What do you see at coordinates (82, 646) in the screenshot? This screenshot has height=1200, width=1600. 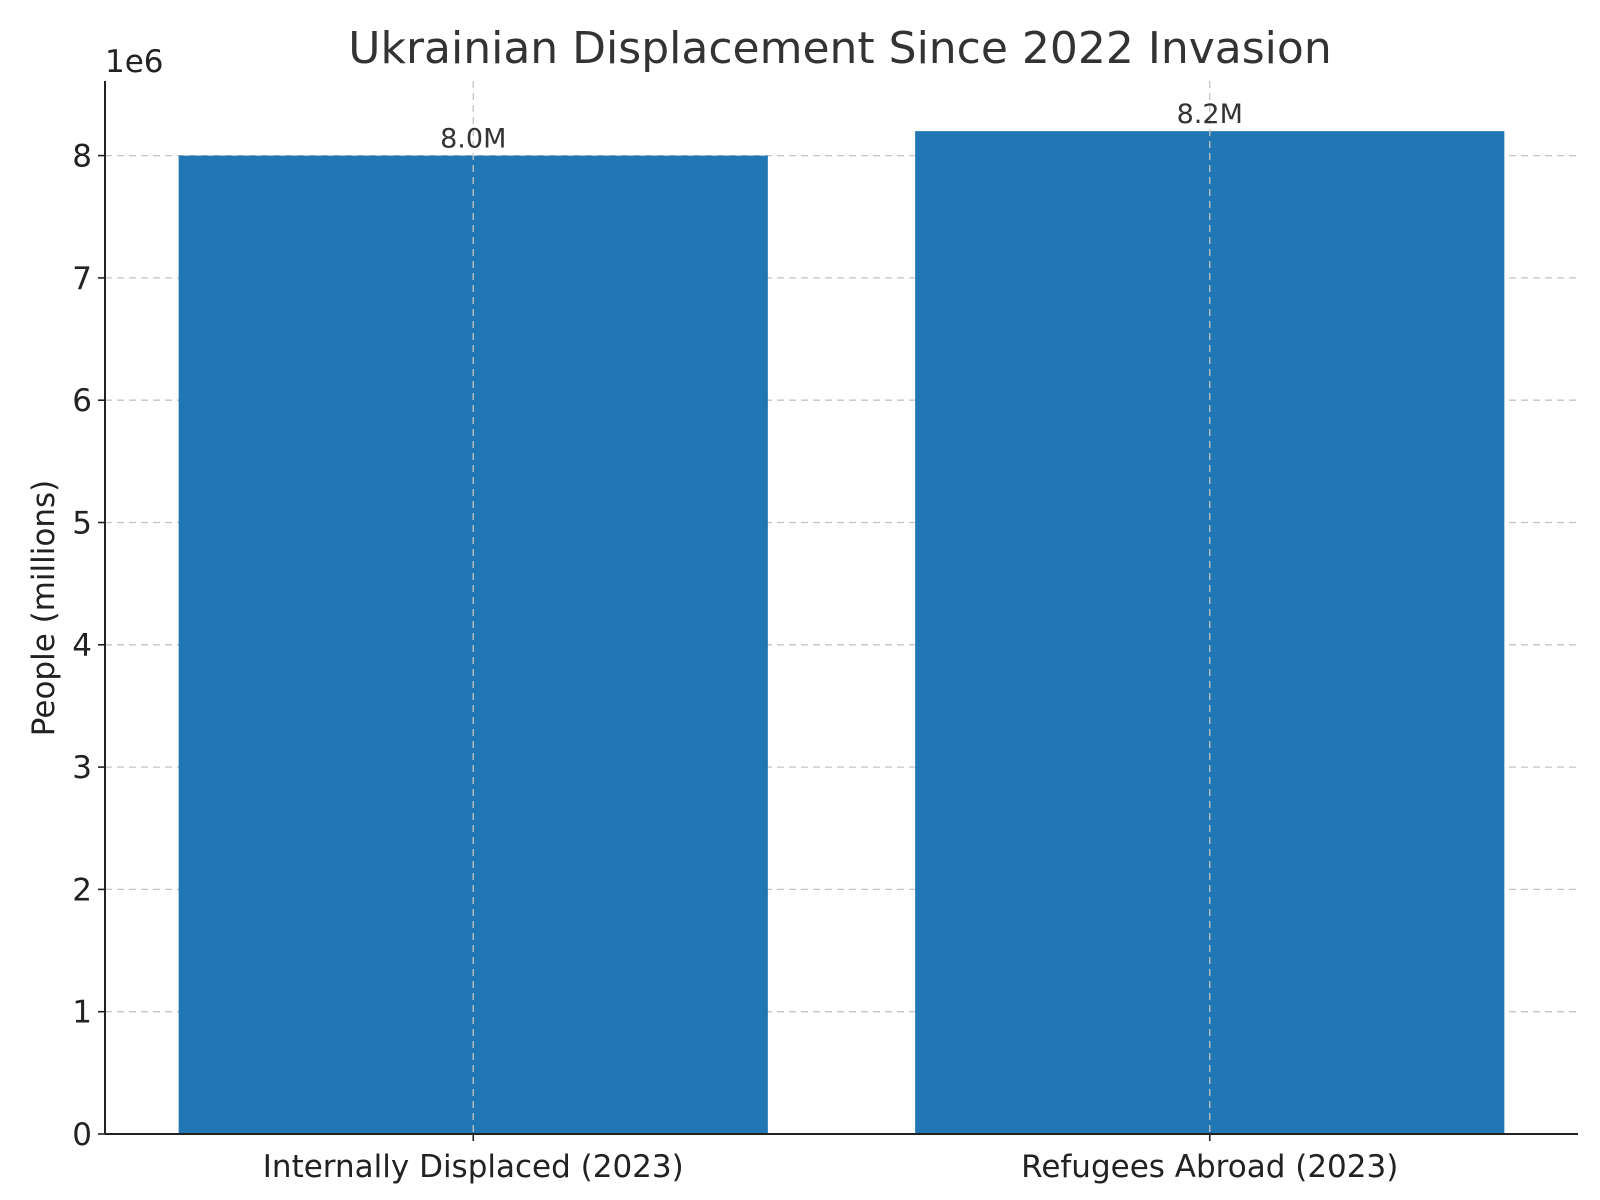 I see `y-tick-label: 4` at bounding box center [82, 646].